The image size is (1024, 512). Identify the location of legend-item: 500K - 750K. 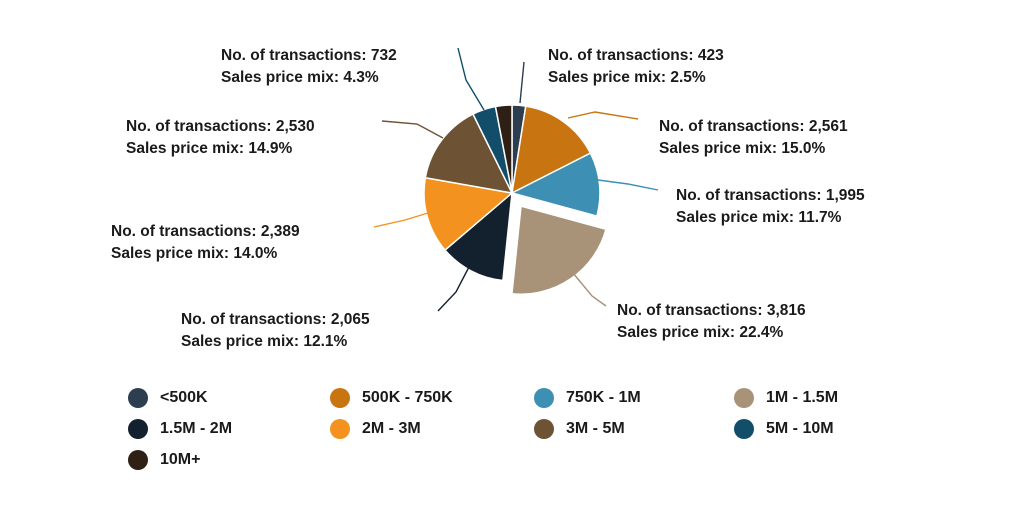
(391, 398).